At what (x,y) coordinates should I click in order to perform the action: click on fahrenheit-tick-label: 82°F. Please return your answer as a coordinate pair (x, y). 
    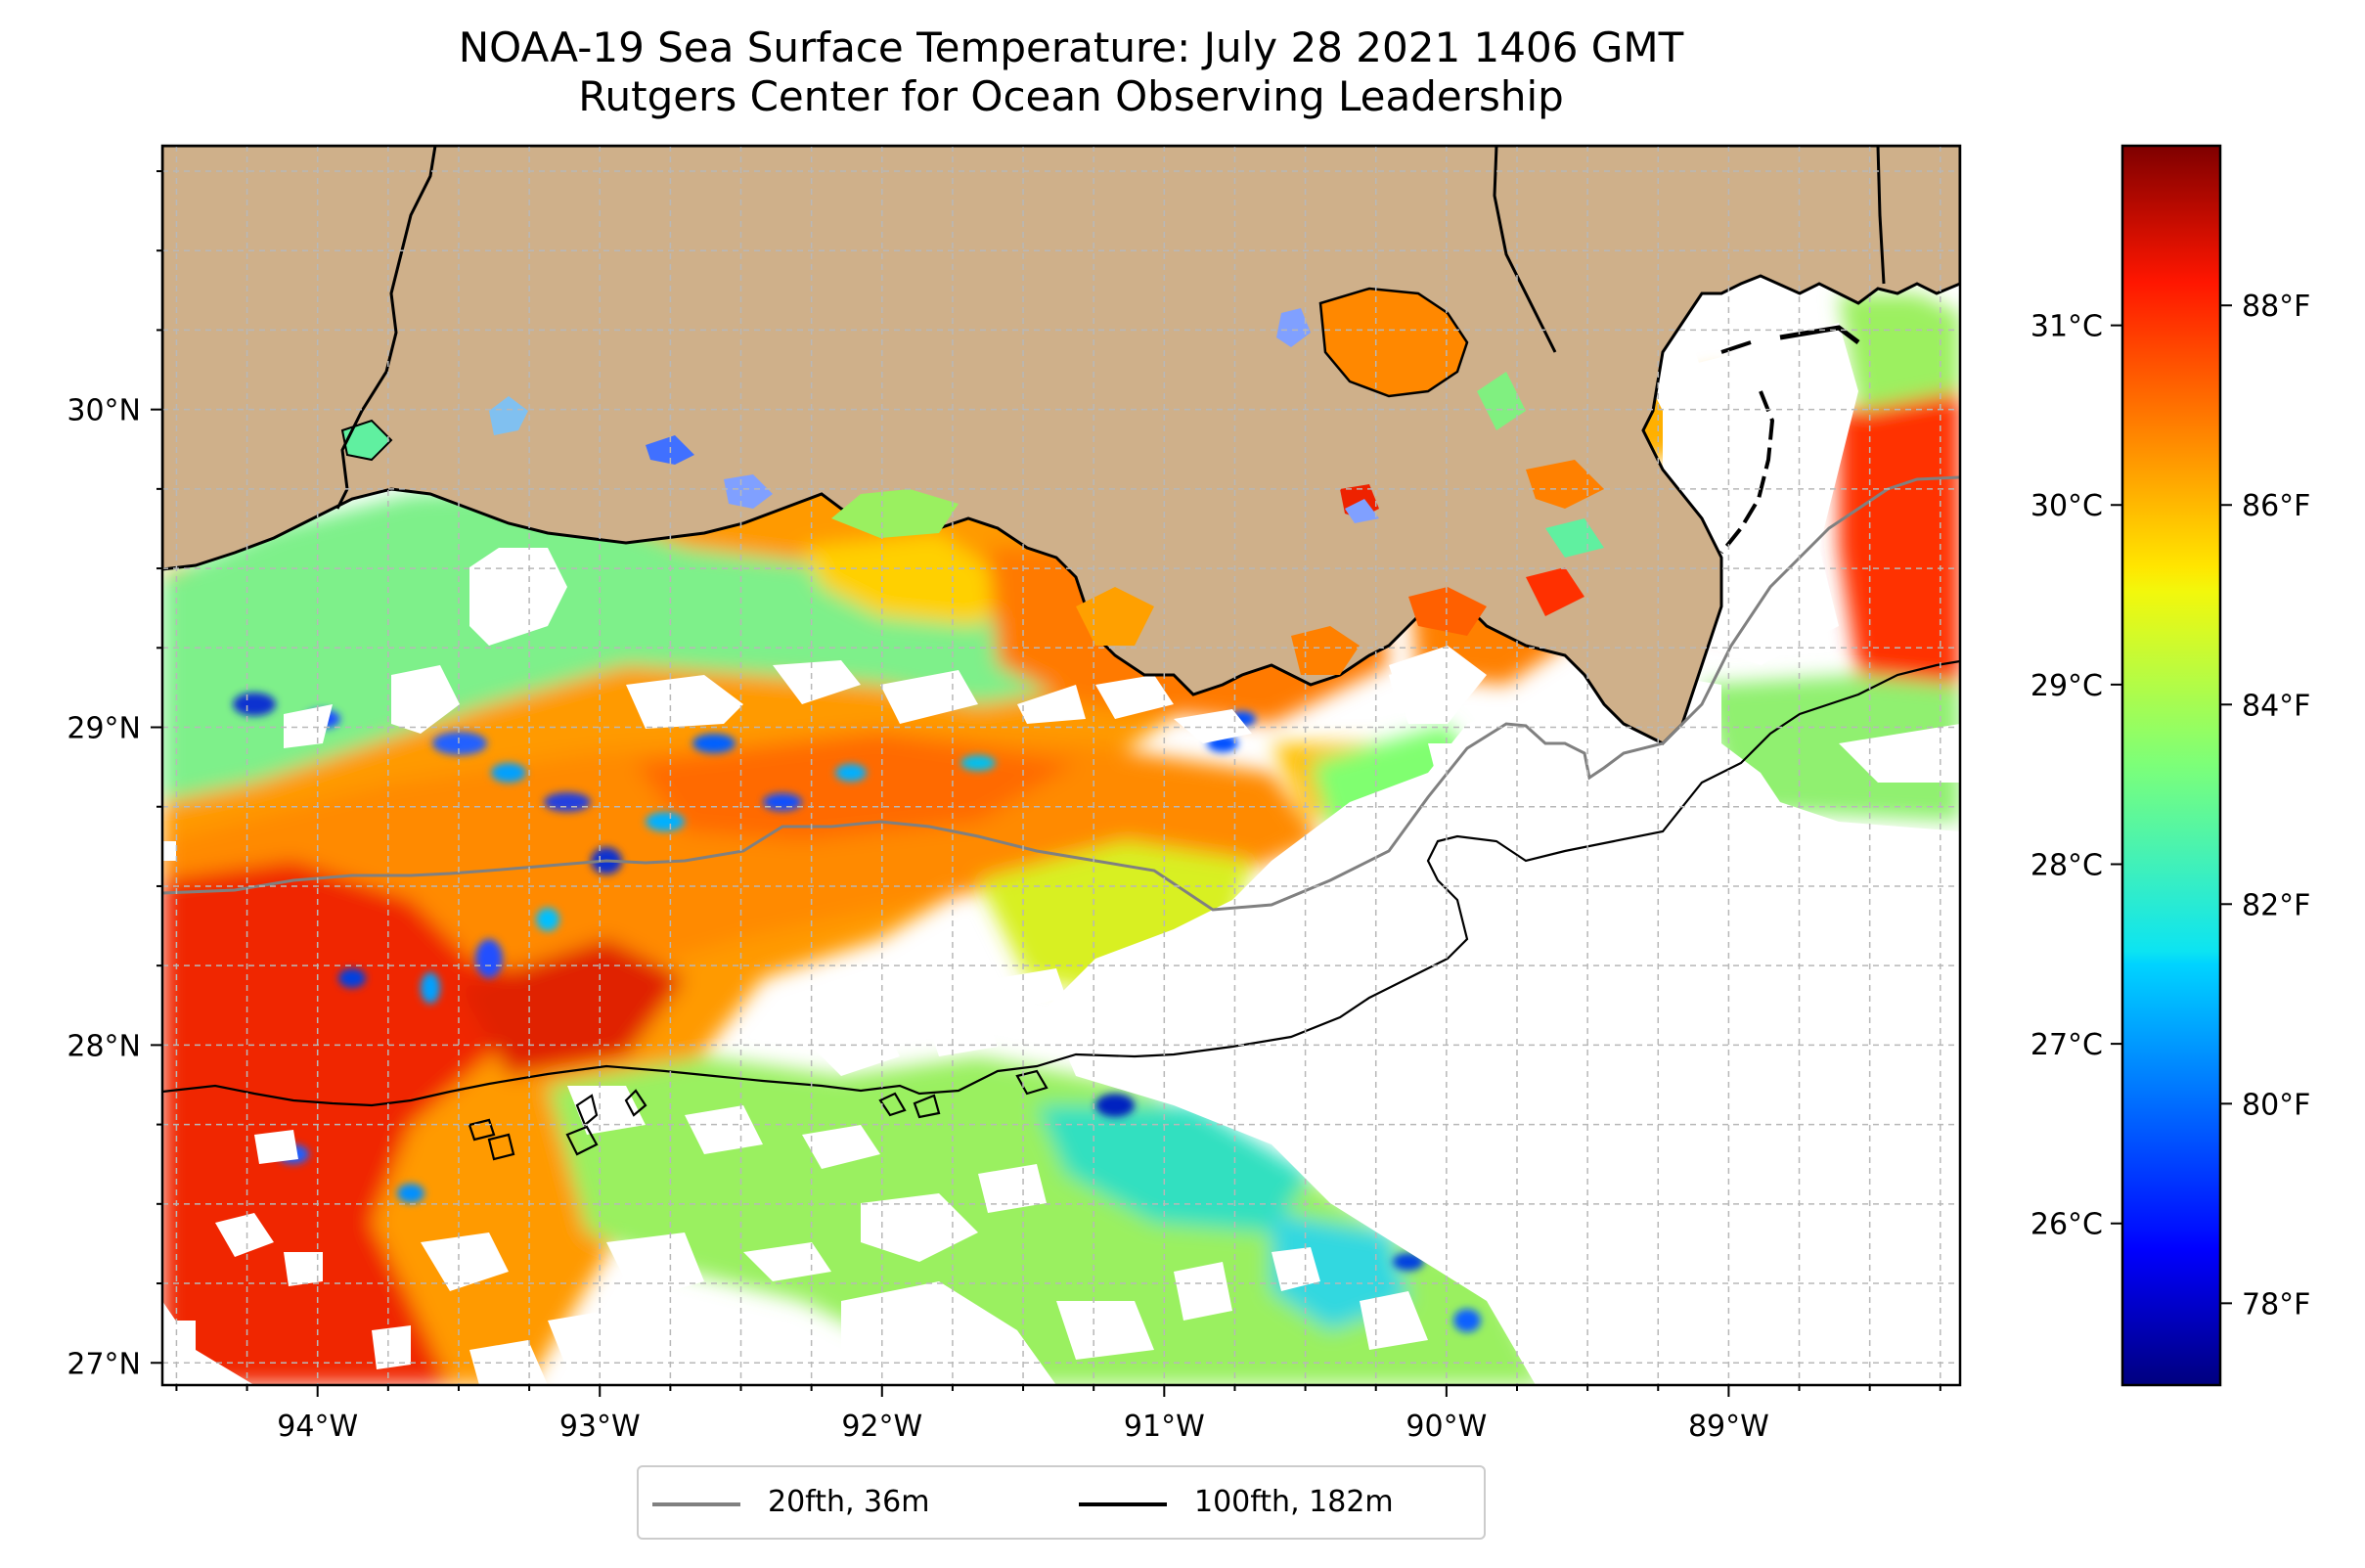
    Looking at the image, I should click on (2276, 905).